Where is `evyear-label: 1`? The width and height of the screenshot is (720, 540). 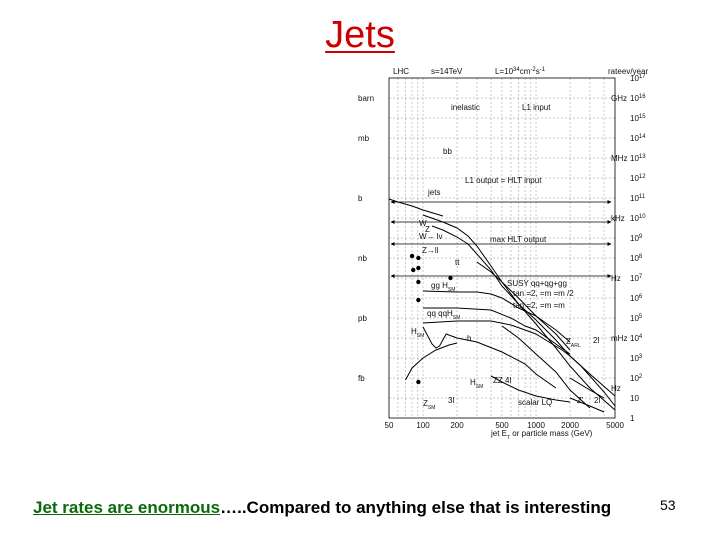
evyear-label: 1 is located at coordinates (632, 418).